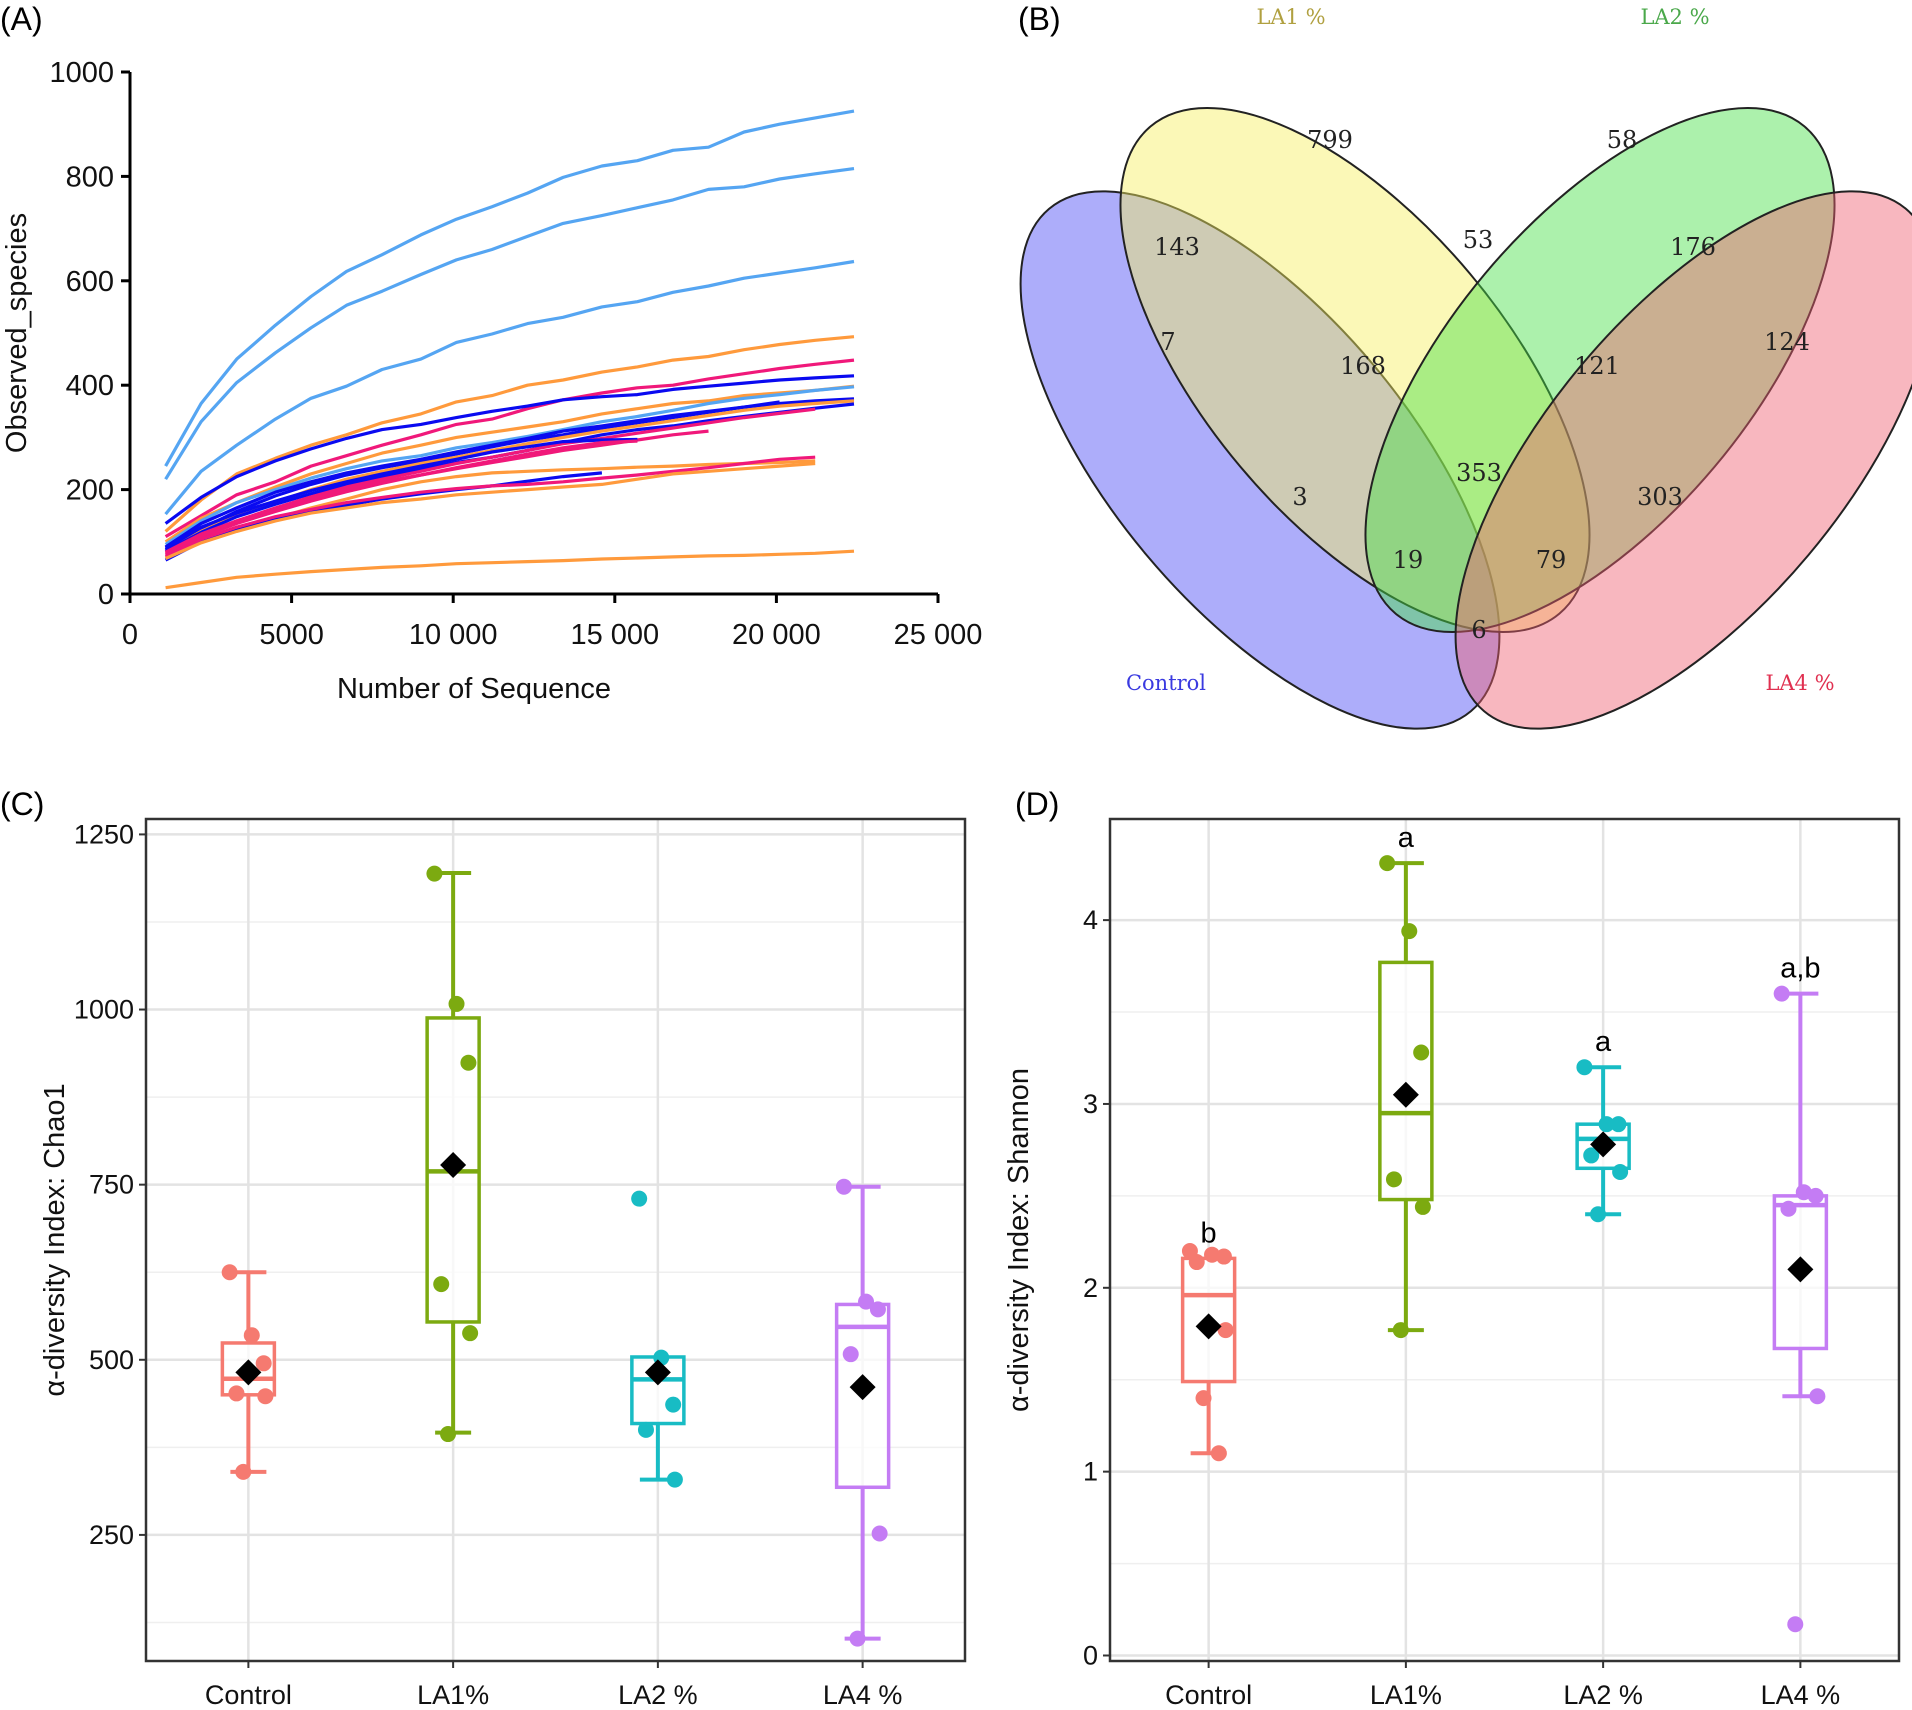 This screenshot has height=1710, width=1912. I want to click on venn-region-count: 303, so click(1660, 497).